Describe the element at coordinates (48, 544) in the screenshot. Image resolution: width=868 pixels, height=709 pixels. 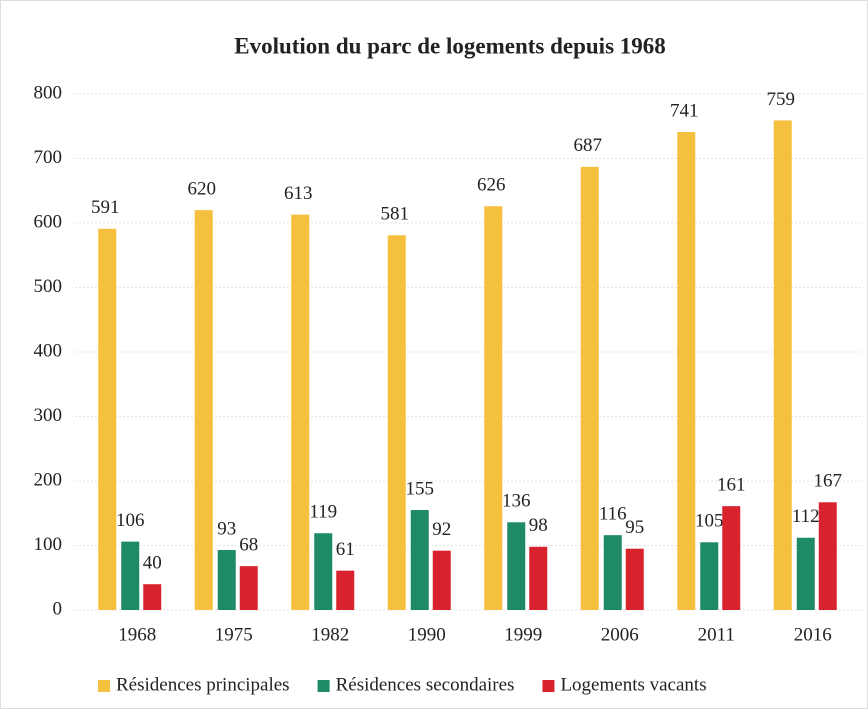
I see `y-tick-label: 100` at that location.